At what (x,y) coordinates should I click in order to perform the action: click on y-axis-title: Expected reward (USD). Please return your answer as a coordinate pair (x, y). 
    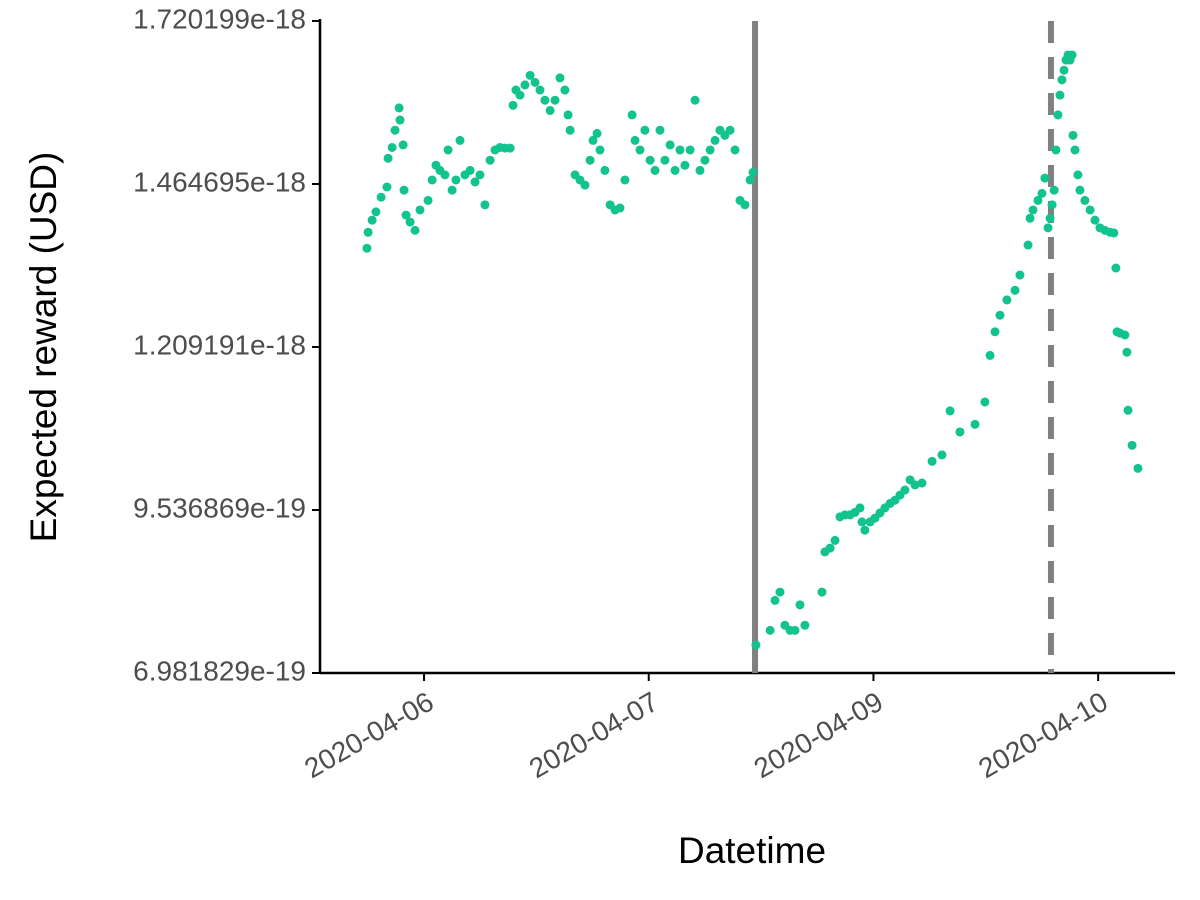
    Looking at the image, I should click on (43, 347).